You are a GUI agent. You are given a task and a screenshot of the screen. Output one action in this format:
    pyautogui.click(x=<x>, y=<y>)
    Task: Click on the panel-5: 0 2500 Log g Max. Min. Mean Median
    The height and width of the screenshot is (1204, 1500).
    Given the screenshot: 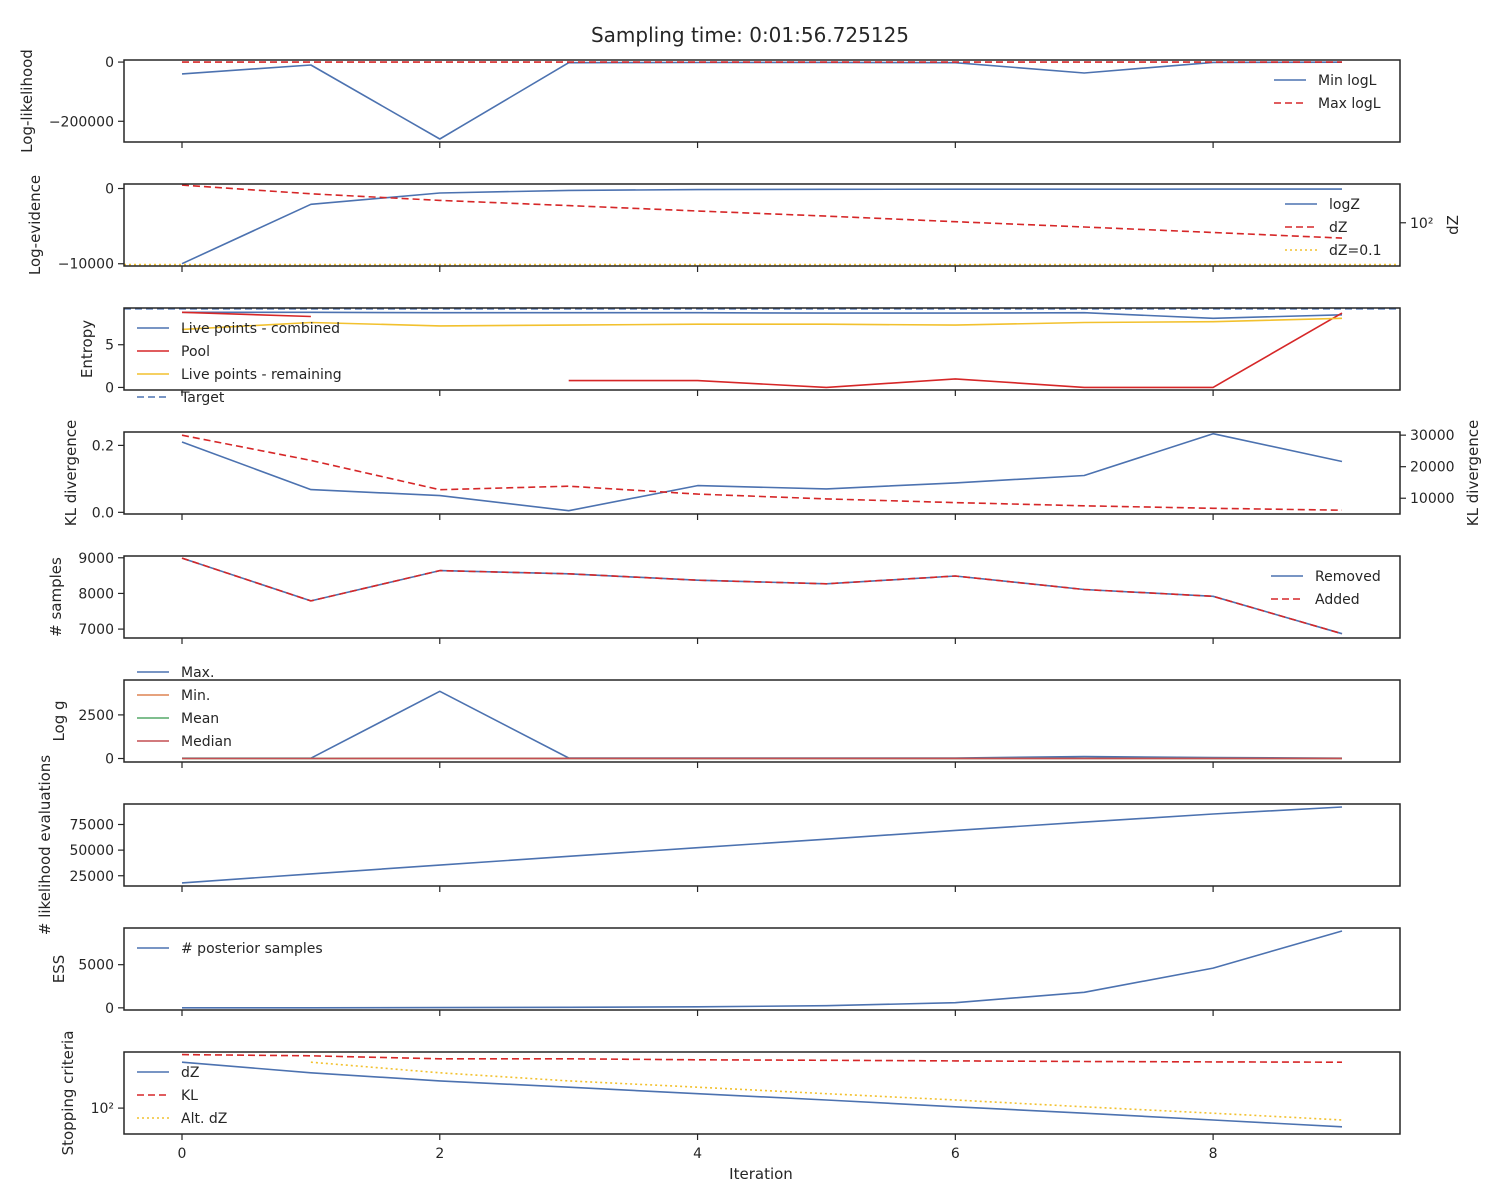 What is the action you would take?
    pyautogui.click(x=725, y=716)
    